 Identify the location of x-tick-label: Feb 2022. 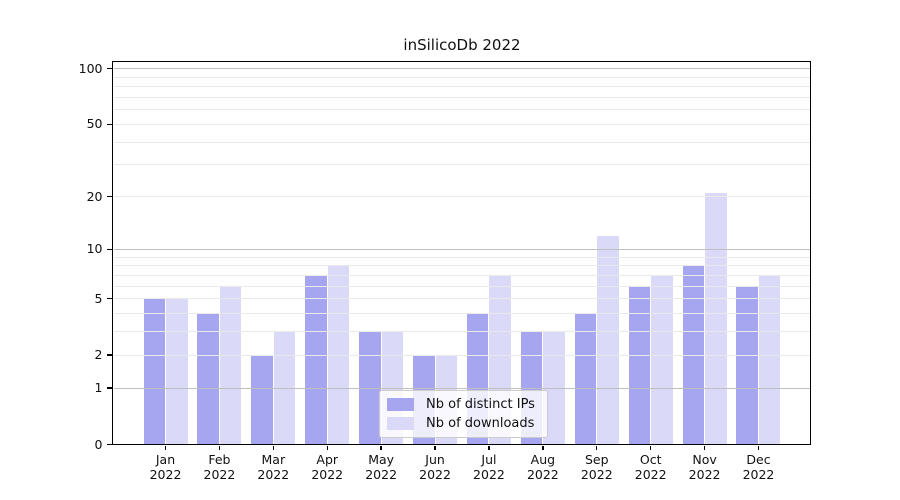
(219, 467).